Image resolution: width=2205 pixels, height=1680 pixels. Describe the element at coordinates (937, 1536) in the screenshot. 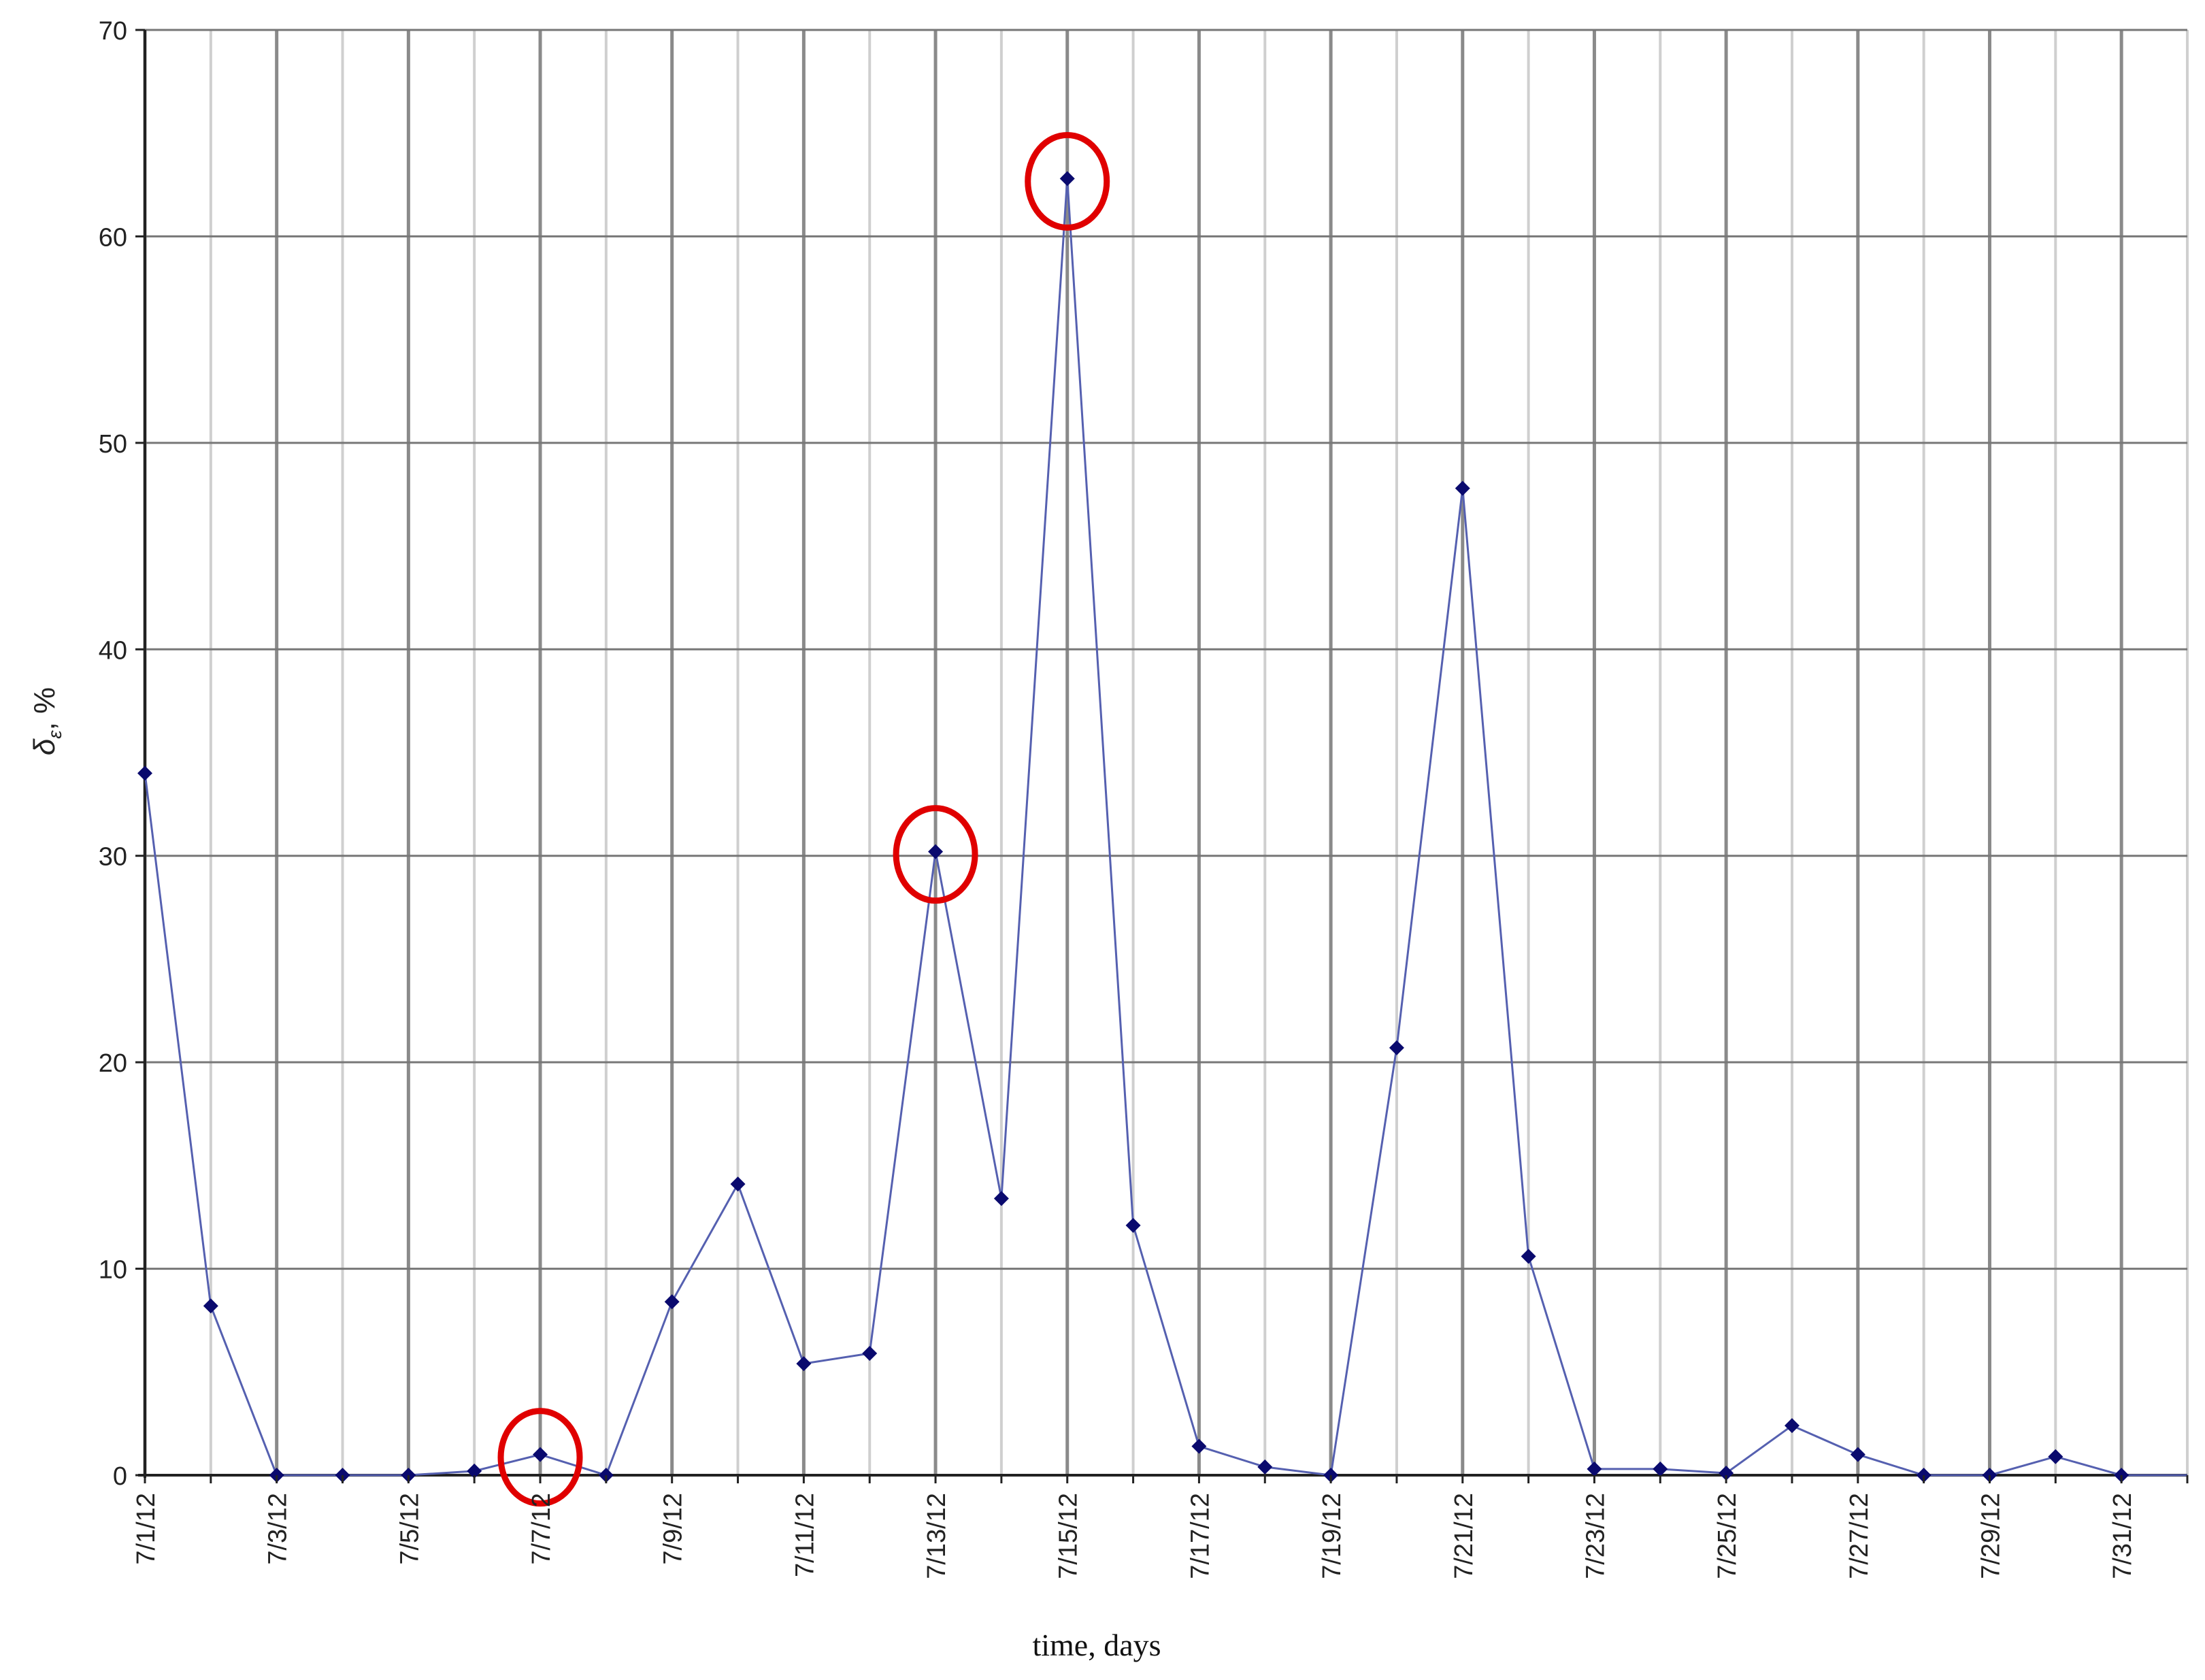

I see `x-tick-label: 7/13/12` at that location.